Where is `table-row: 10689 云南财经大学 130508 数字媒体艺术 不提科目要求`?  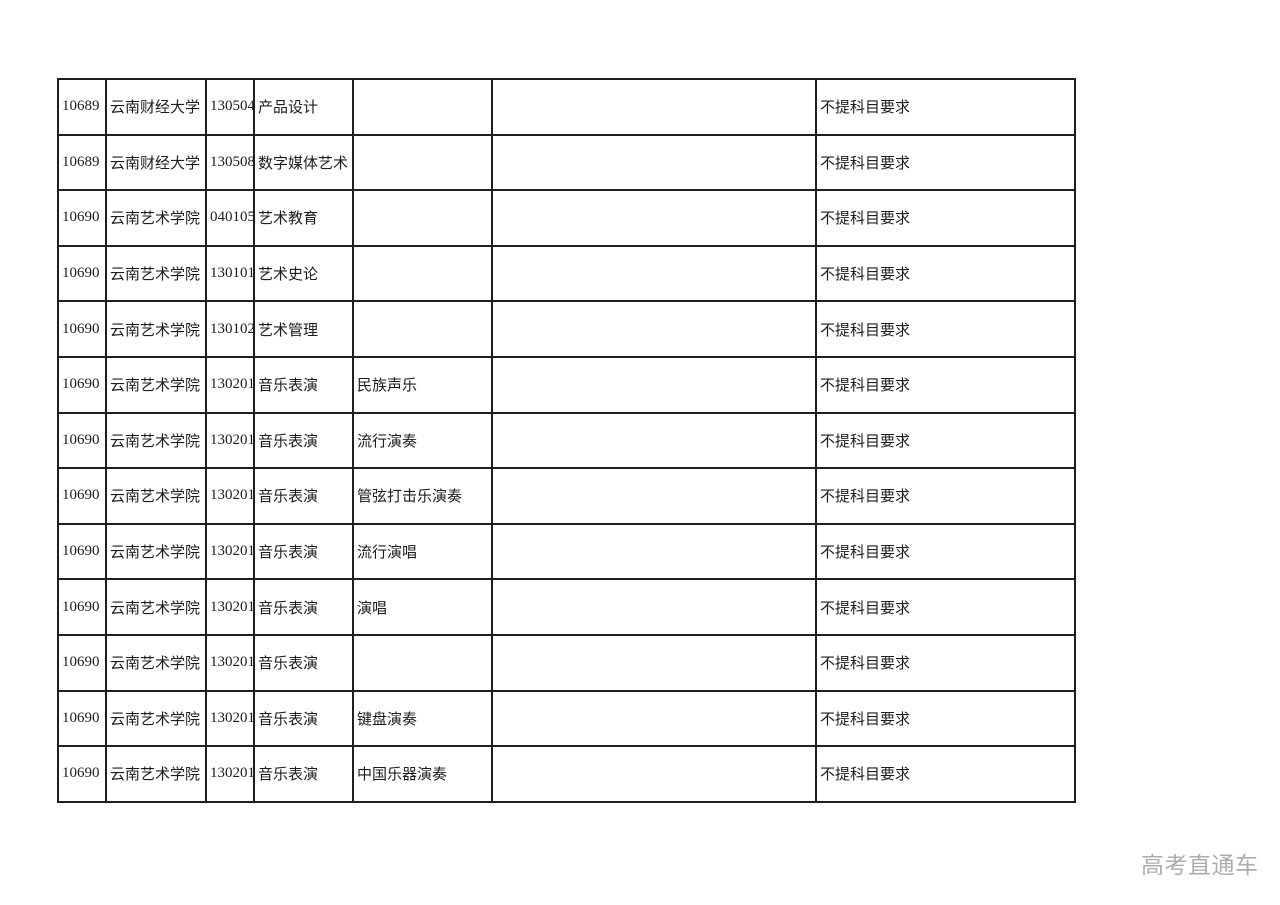 table-row: 10689 云南财经大学 130508 数字媒体艺术 不提科目要求 is located at coordinates (566, 162).